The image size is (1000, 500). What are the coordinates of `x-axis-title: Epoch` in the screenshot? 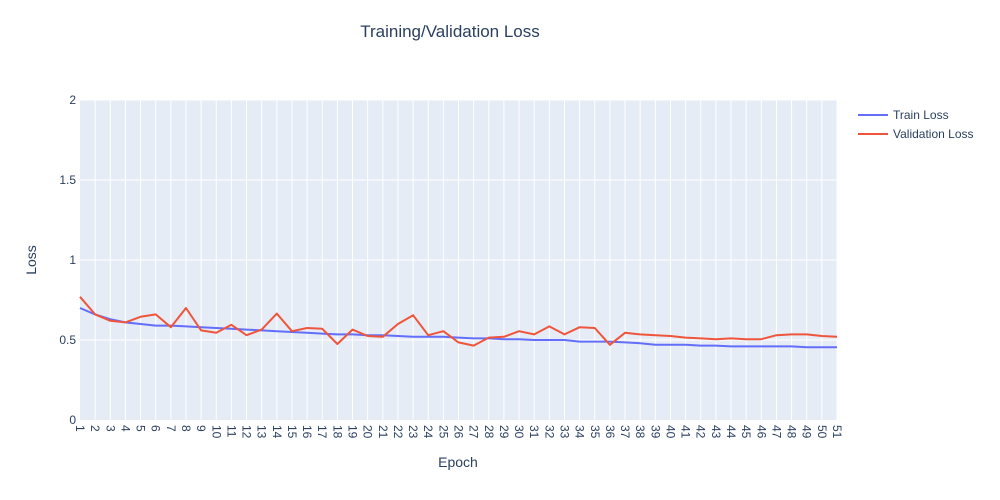 It's located at (458, 462).